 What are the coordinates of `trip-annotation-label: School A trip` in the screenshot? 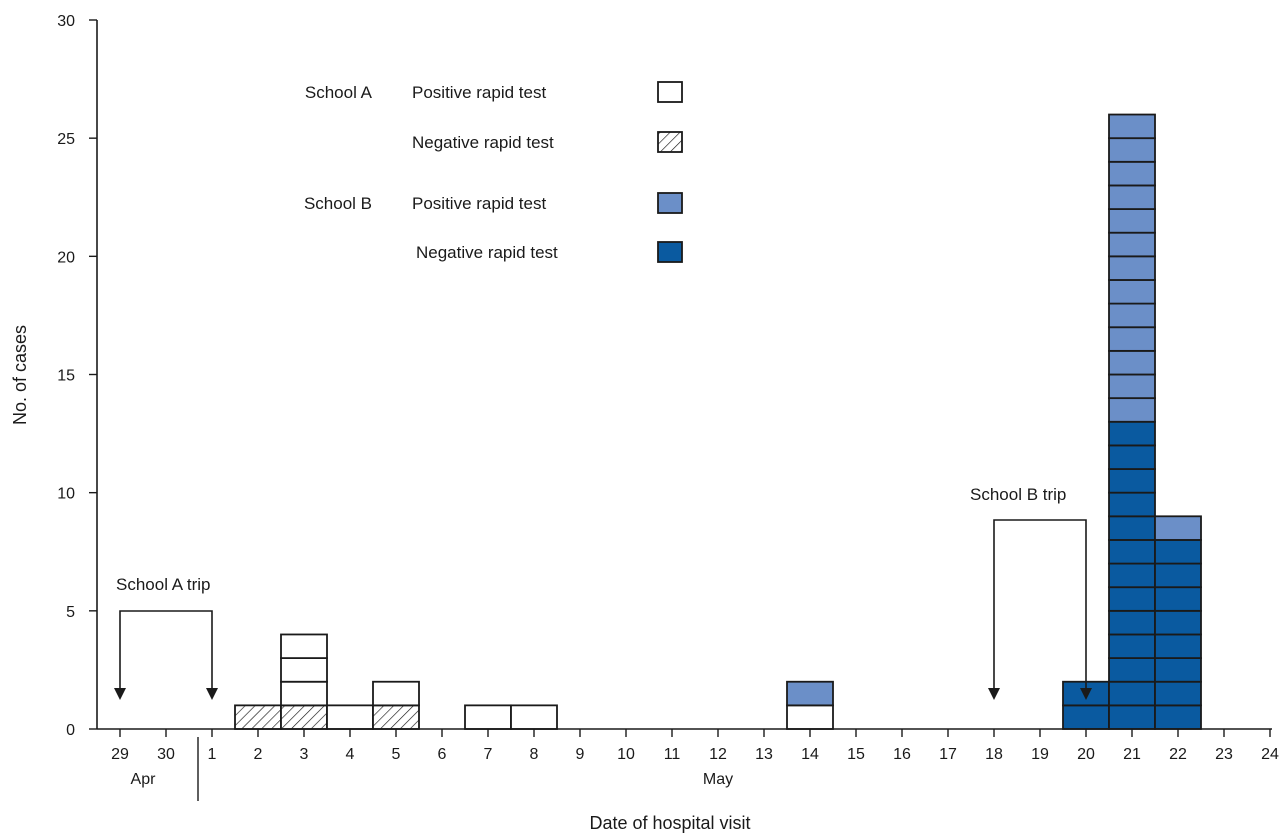 It's located at (163, 584).